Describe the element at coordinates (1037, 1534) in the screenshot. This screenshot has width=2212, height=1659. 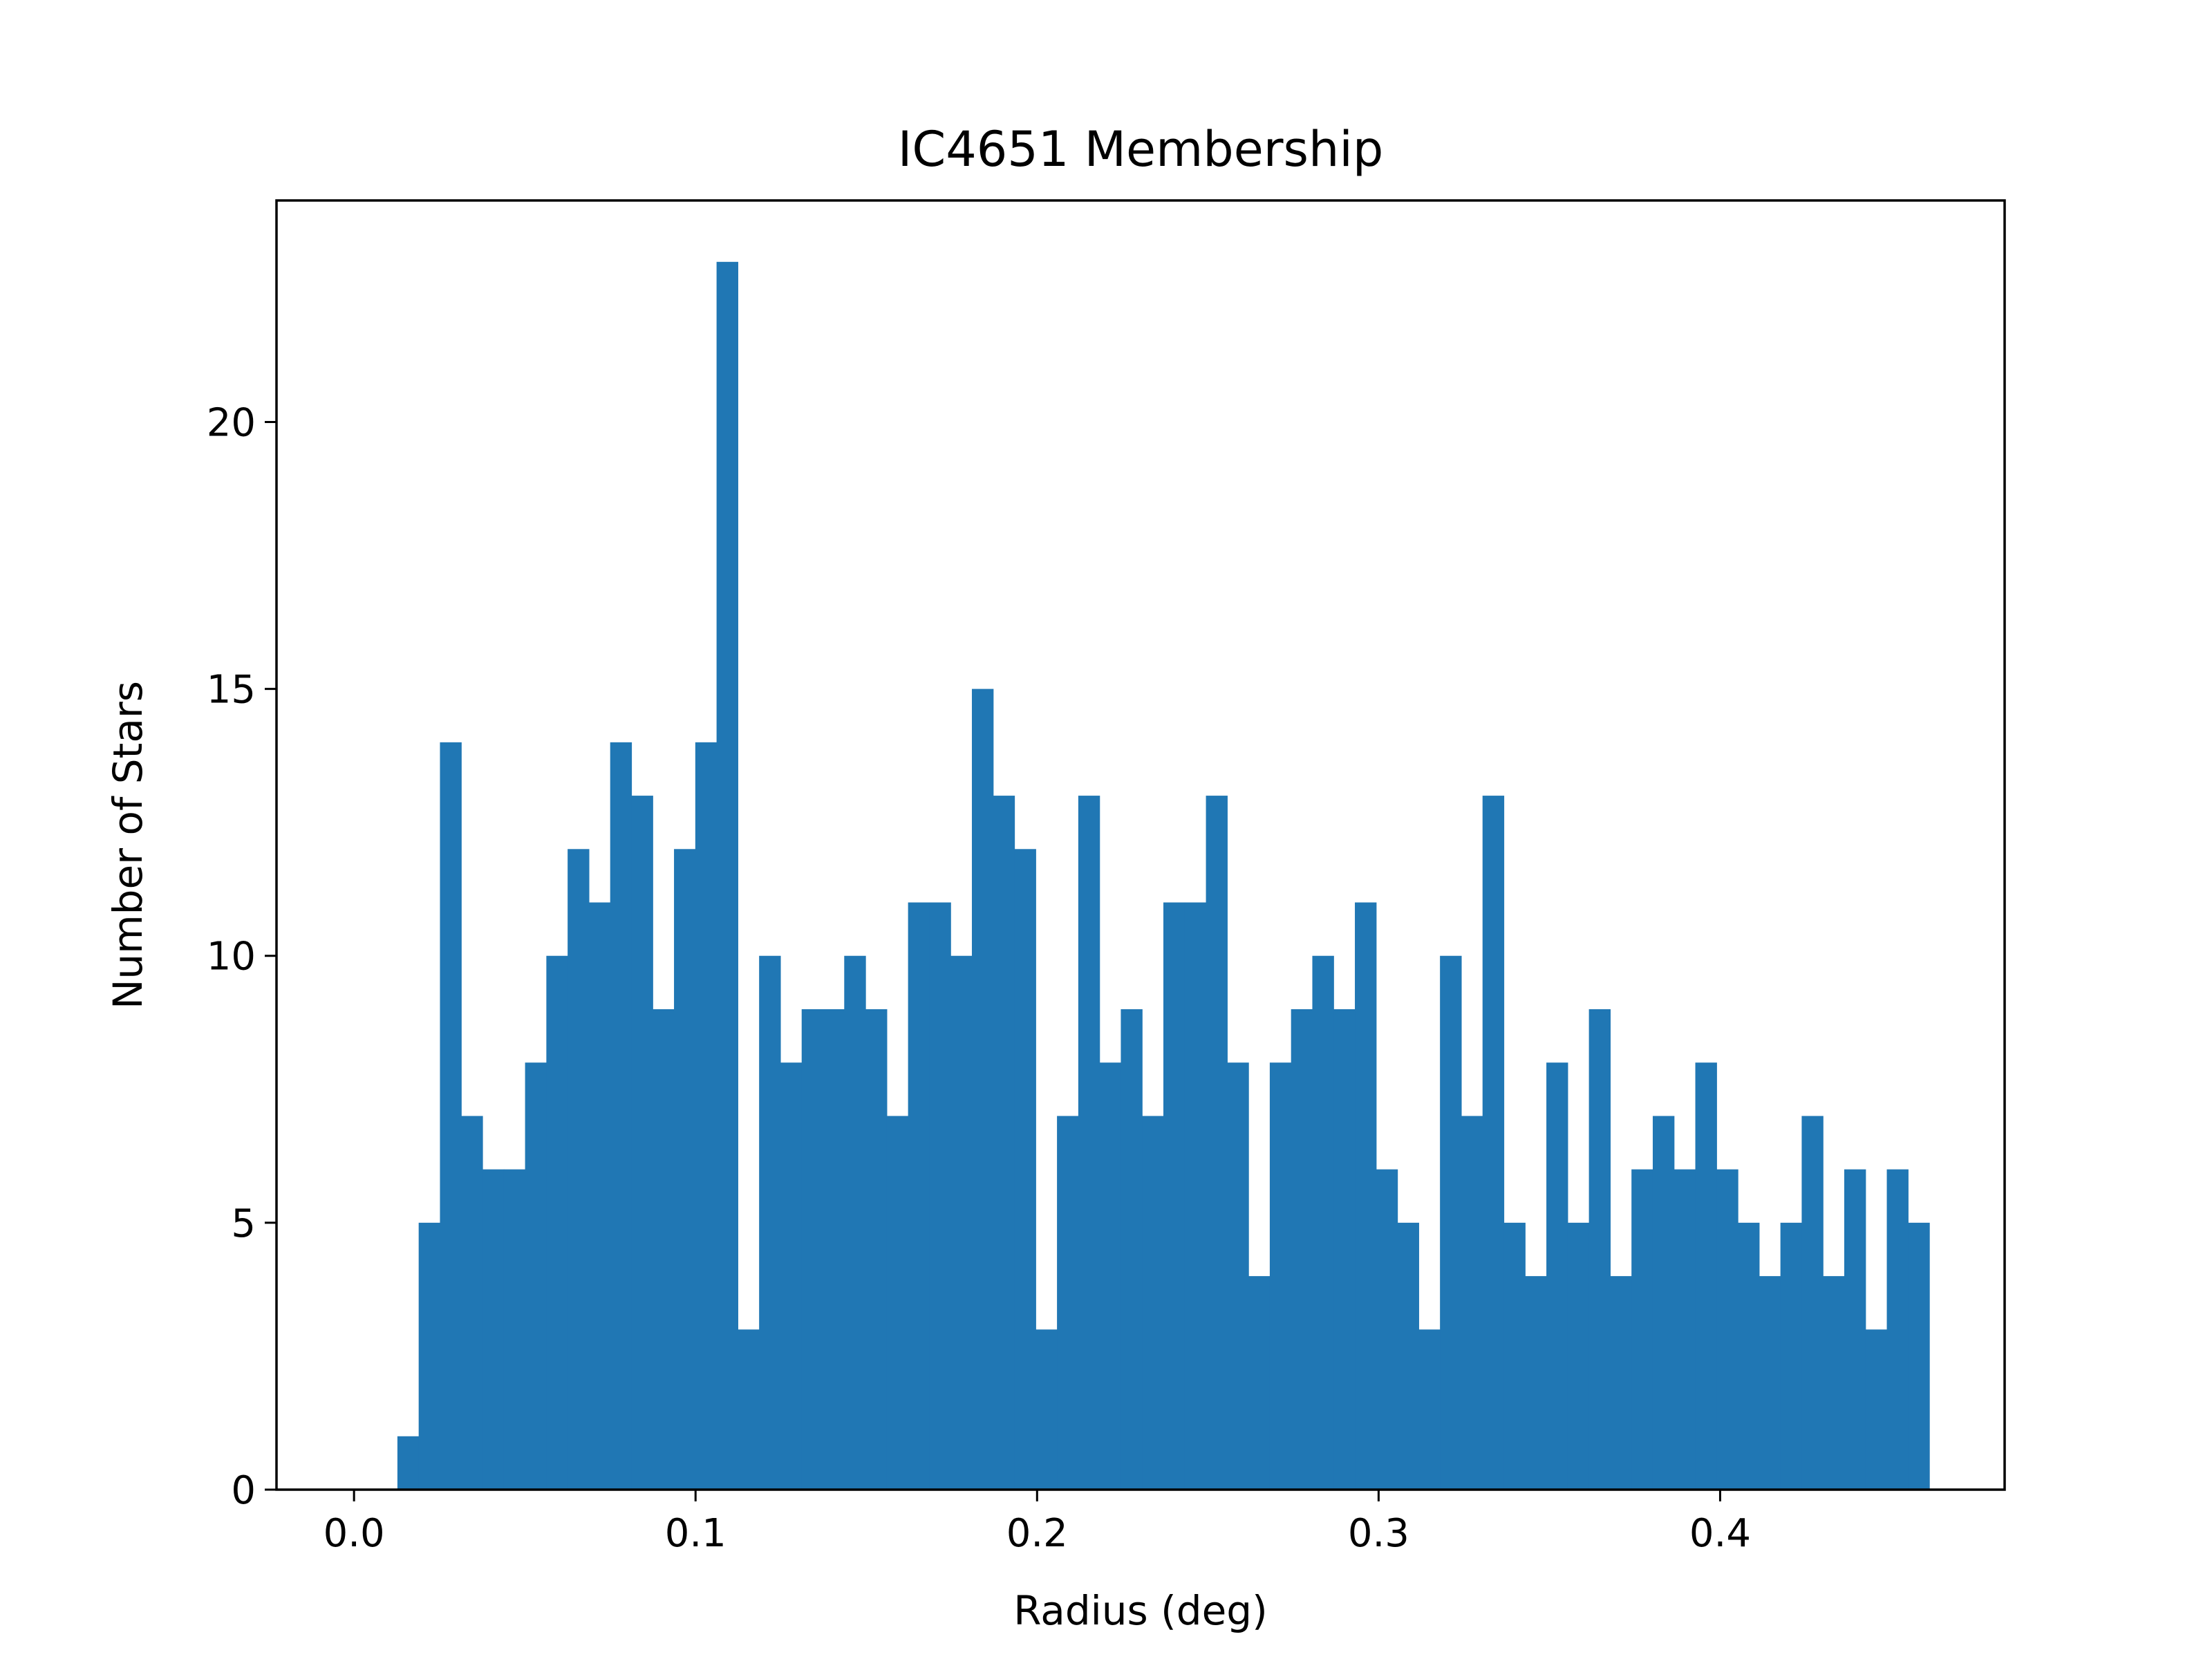
I see `x-tick-label: 0.2` at that location.